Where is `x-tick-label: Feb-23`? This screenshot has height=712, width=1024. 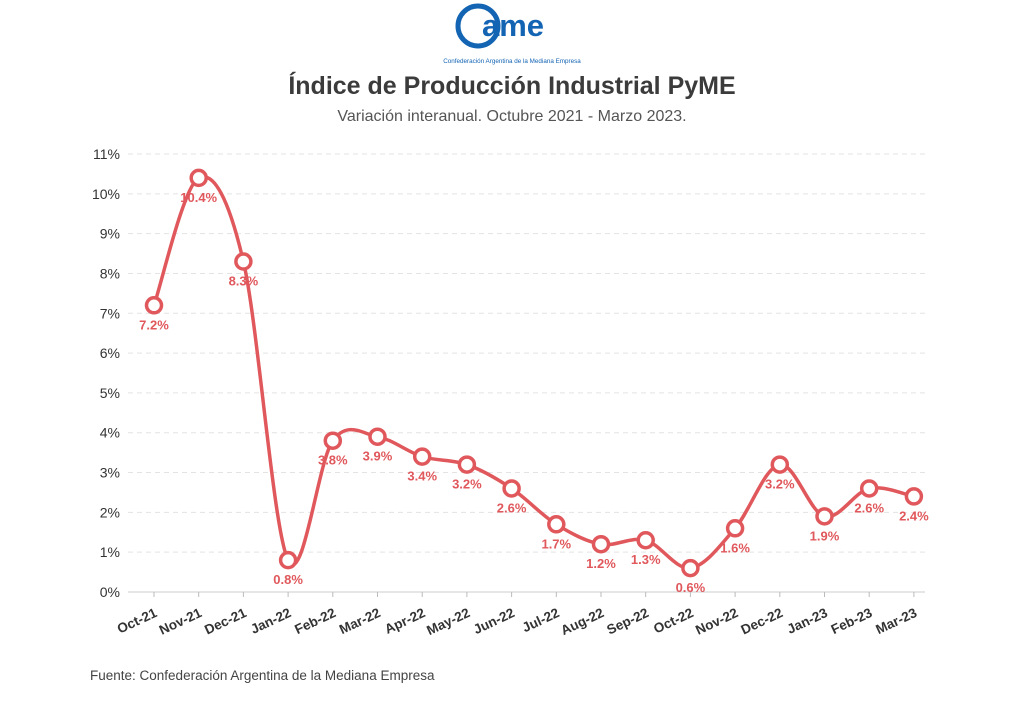
x-tick-label: Feb-23 is located at coordinates (852, 621).